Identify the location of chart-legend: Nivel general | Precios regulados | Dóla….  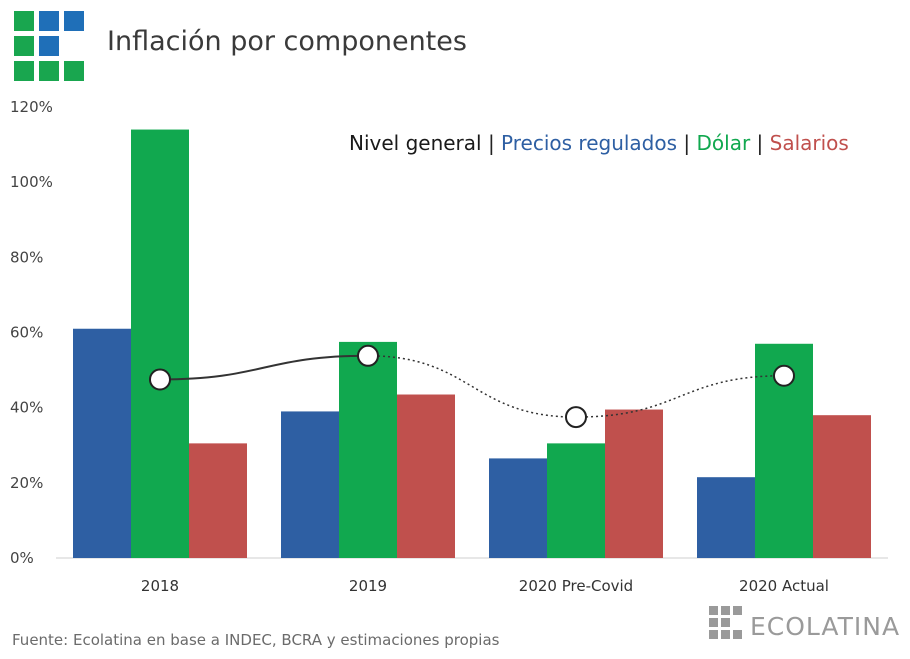
(599, 143).